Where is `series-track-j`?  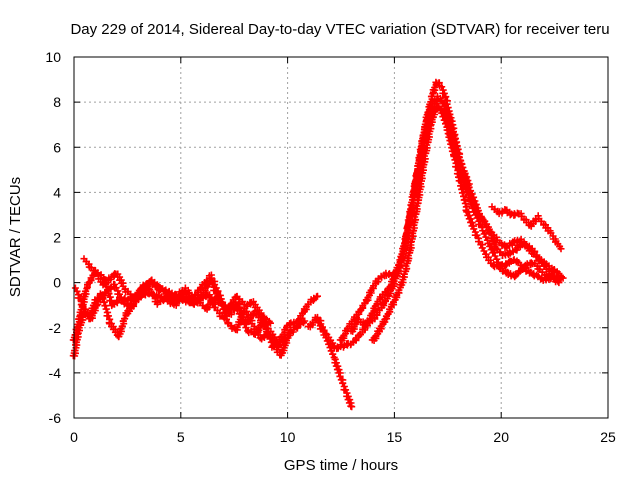 series-track-j is located at coordinates (526, 228).